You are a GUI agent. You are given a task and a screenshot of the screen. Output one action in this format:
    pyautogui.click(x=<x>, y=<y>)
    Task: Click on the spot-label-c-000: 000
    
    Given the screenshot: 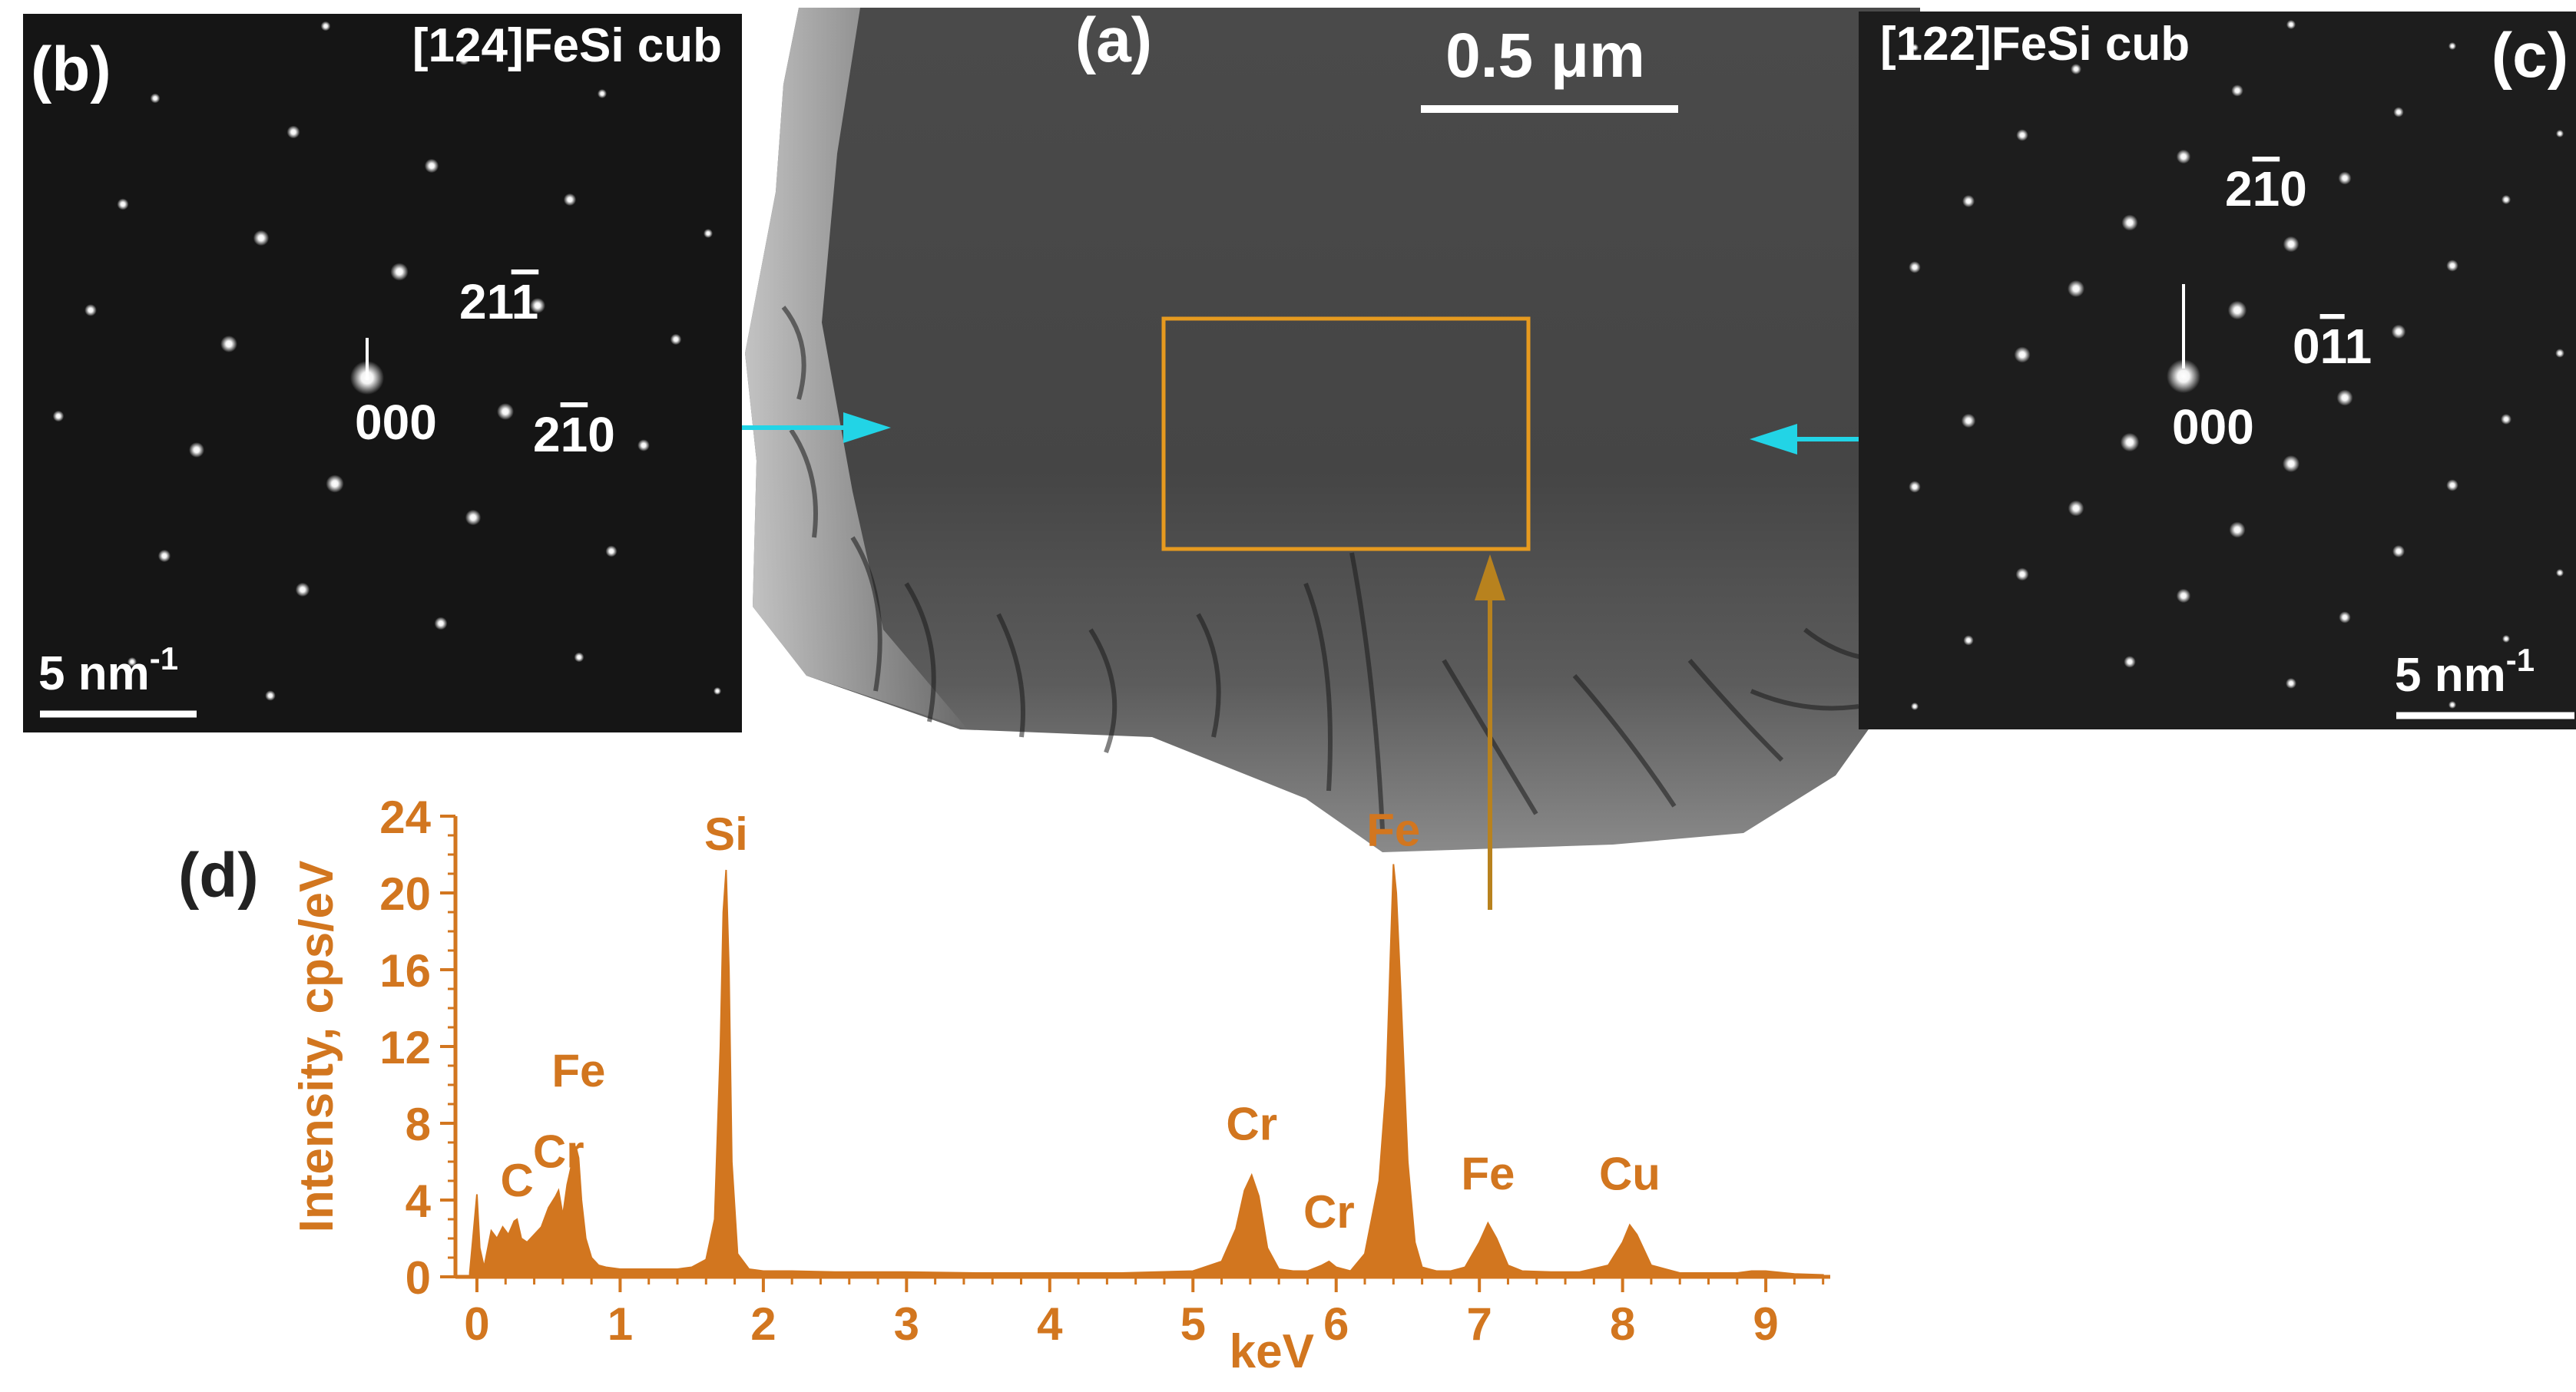 What is the action you would take?
    pyautogui.click(x=2213, y=427)
    